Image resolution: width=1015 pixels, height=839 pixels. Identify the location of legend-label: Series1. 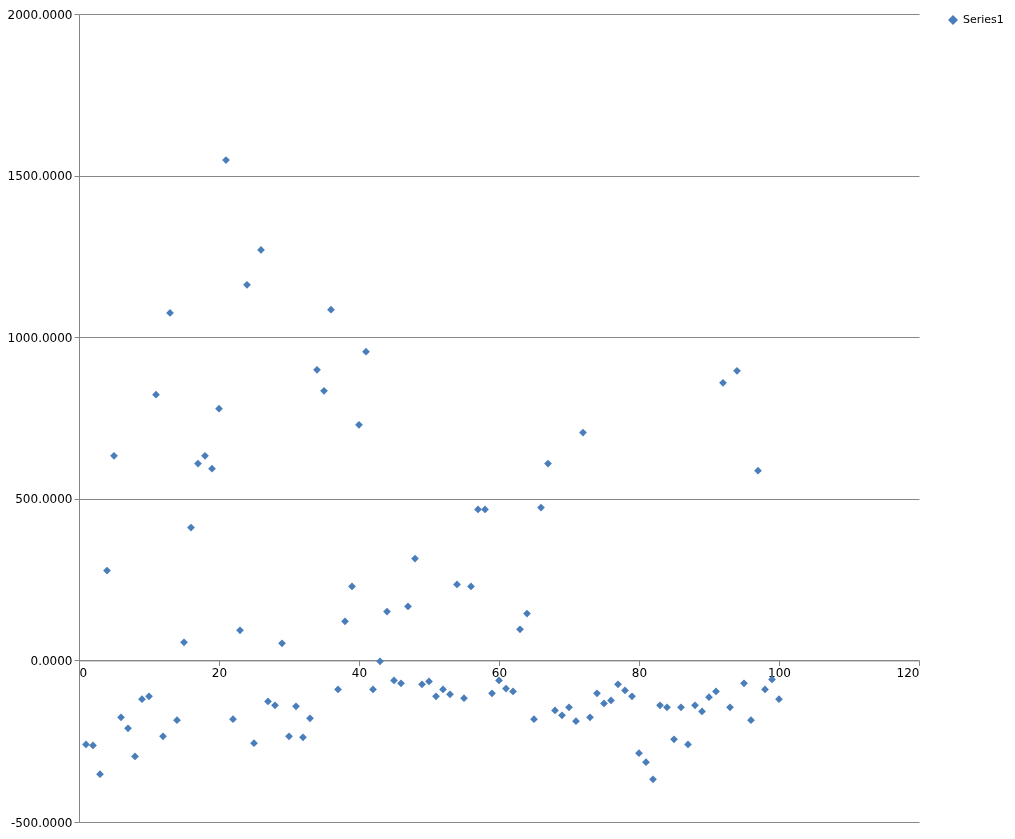
(983, 19).